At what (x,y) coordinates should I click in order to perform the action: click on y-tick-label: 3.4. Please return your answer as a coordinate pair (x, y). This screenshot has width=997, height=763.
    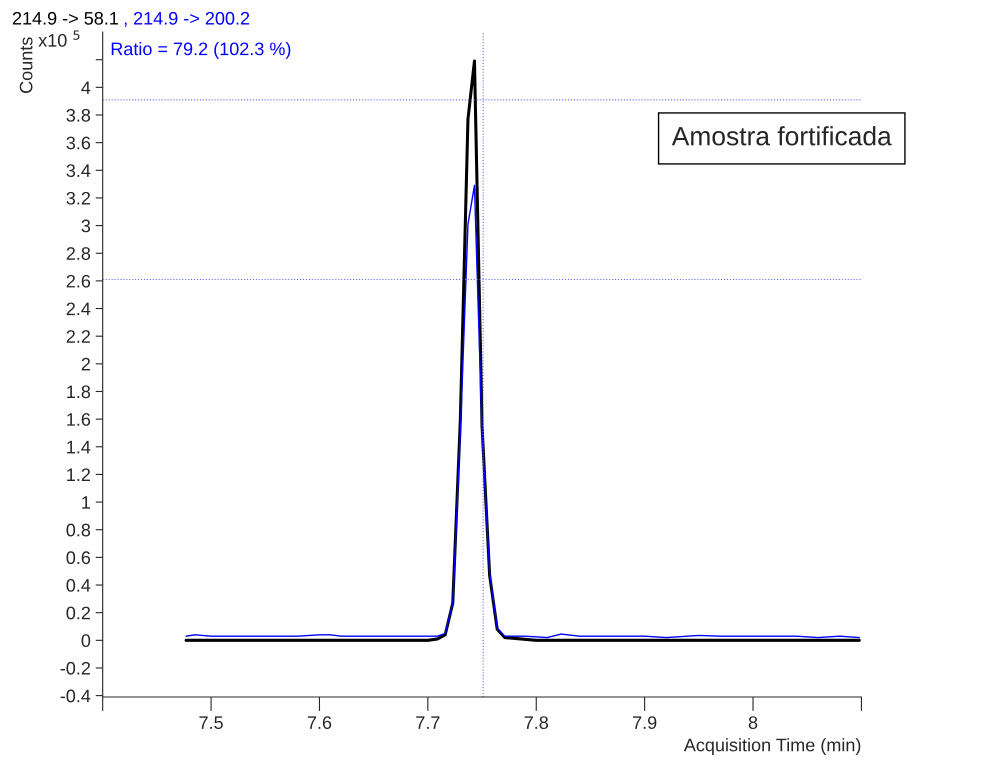
    Looking at the image, I should click on (78, 171).